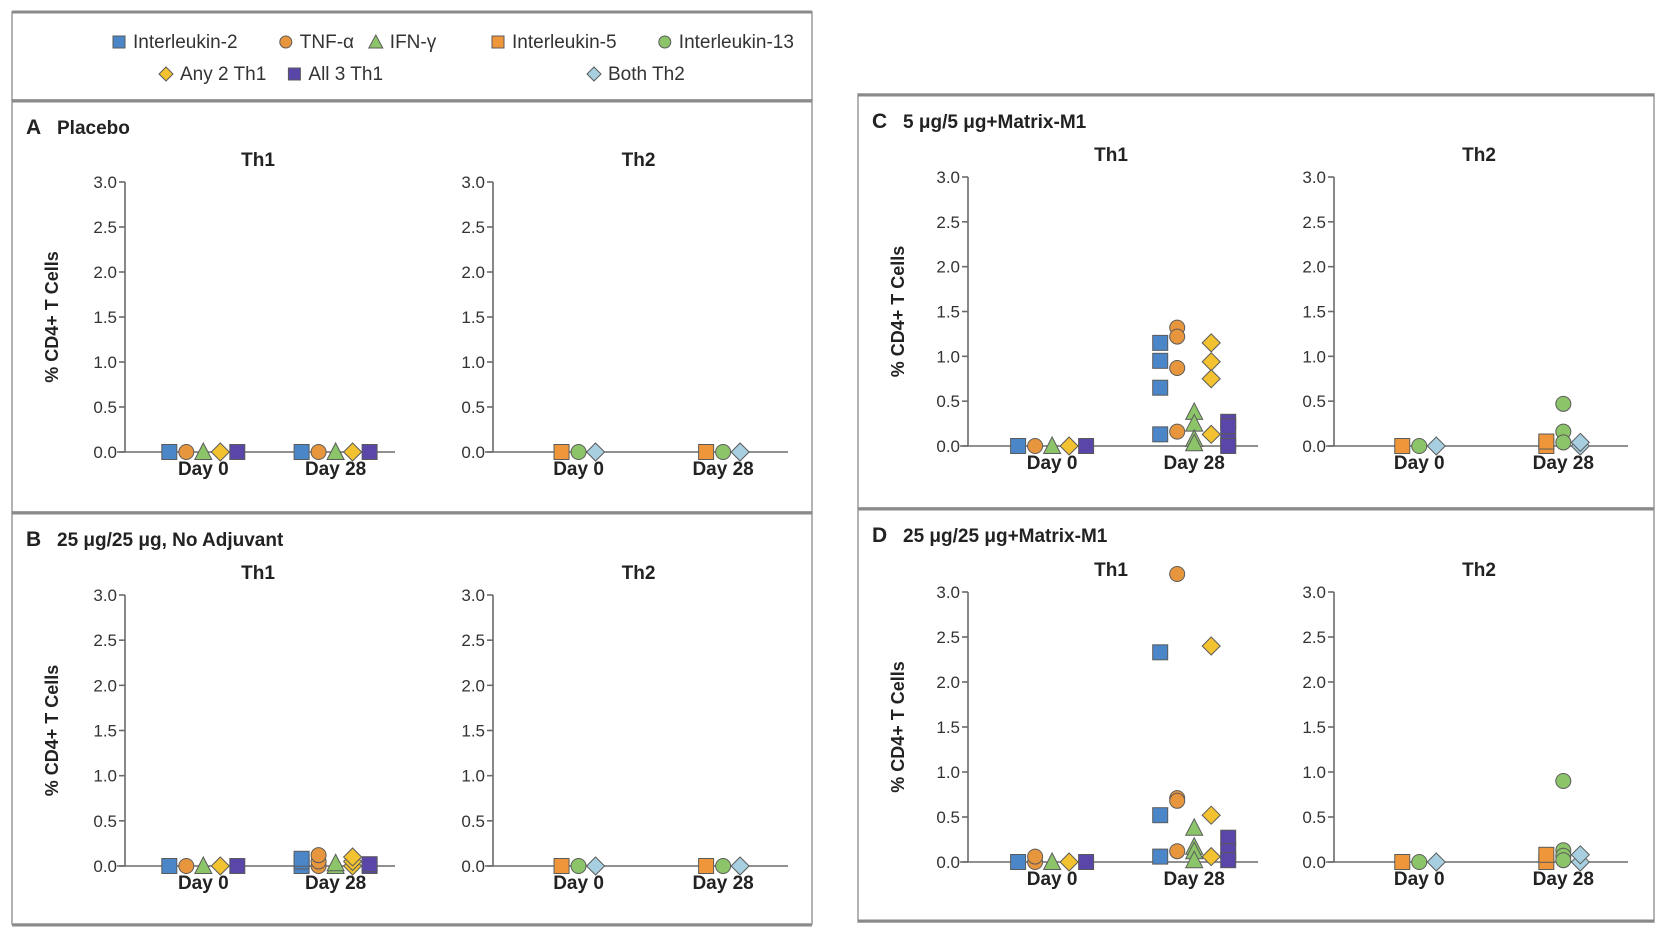 The height and width of the screenshot is (941, 1664). Describe the element at coordinates (1005, 536) in the screenshot. I see `panel-title: 25 μg/25 μg+Matrix-M1` at that location.